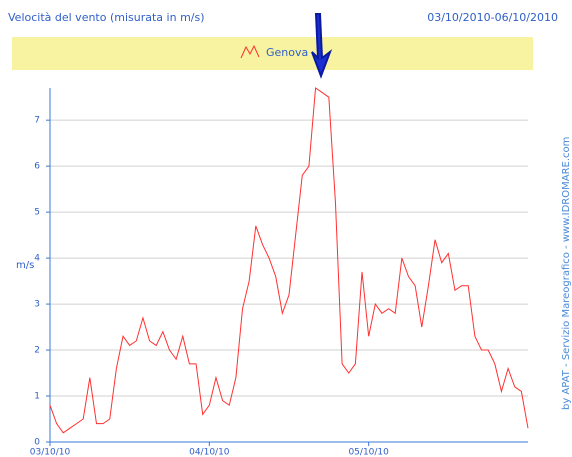 Image resolution: width=572 pixels, height=457 pixels. Describe the element at coordinates (37, 213) in the screenshot. I see `y-tick-label: 5` at that location.